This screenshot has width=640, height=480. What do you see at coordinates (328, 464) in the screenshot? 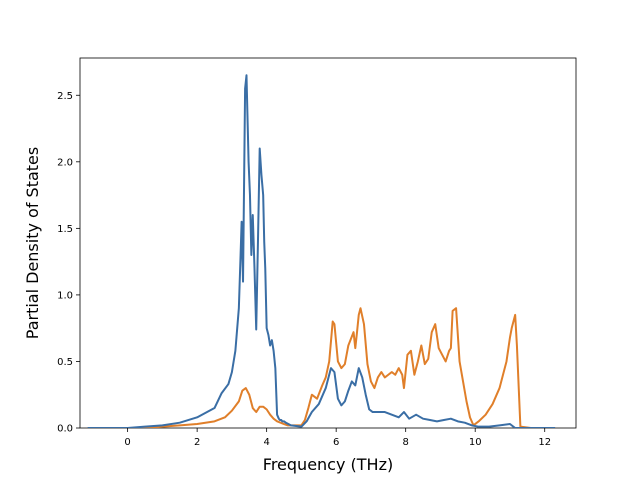
I see `x-axis-label: Frequency (THz)` at bounding box center [328, 464].